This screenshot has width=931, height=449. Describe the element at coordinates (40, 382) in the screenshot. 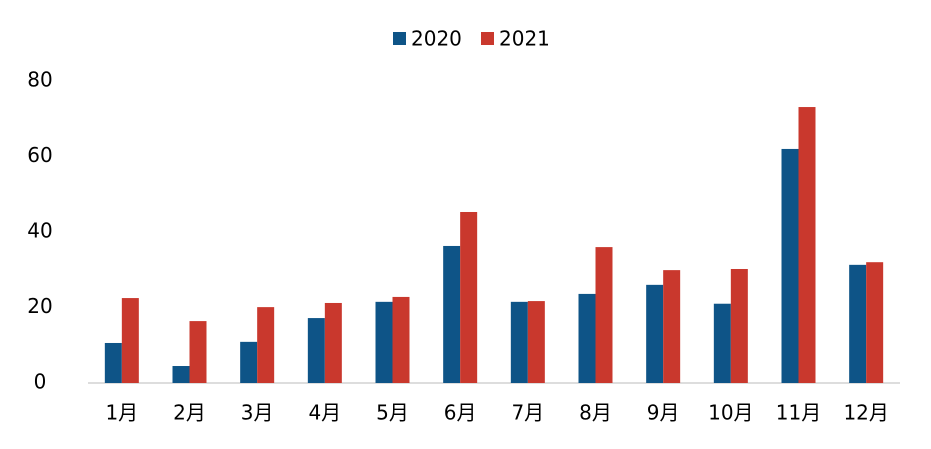

I see `y-tick-label: 0` at that location.